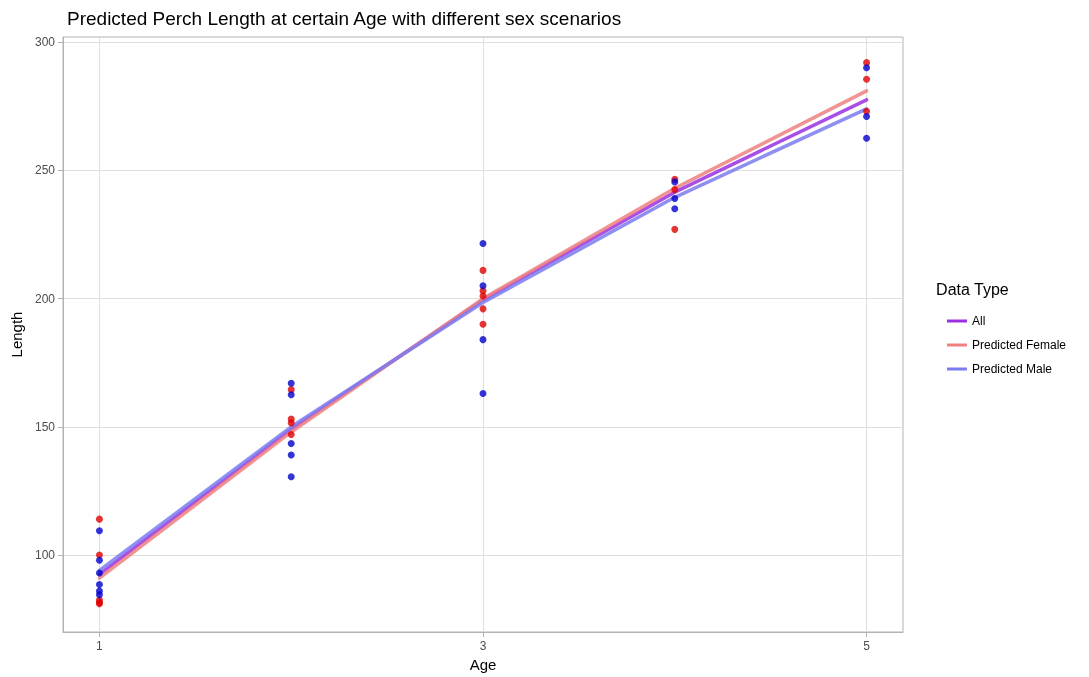 This screenshot has width=1089, height=677. I want to click on chart-title: Predicted Perch Length at certain Age with different sex scenarios, so click(344, 18).